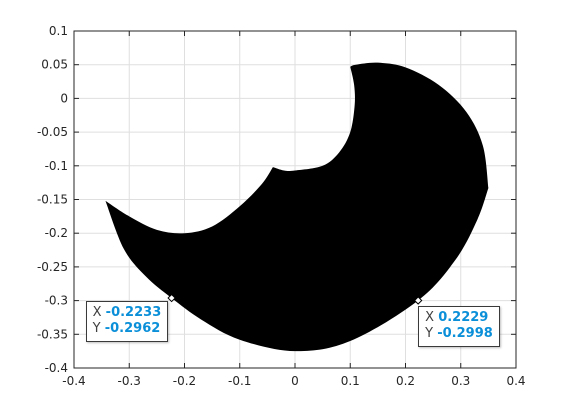  What do you see at coordinates (56, 301) in the screenshot?
I see `y-tick-label: -0.3` at bounding box center [56, 301].